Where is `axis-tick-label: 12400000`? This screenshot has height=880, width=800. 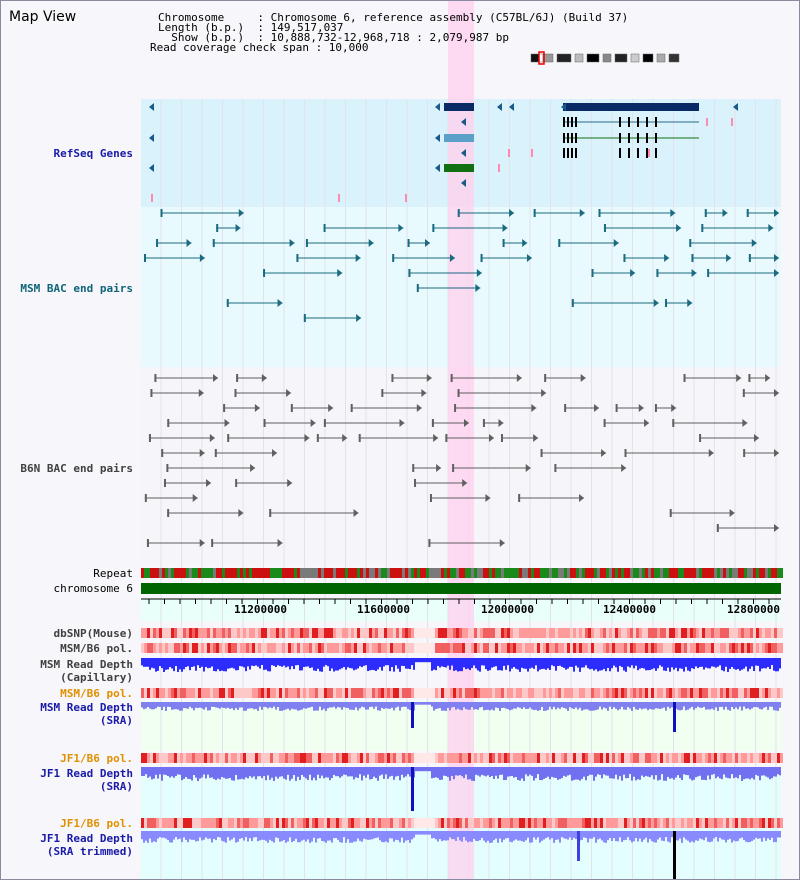
axis-tick-label: 12400000 is located at coordinates (629, 609).